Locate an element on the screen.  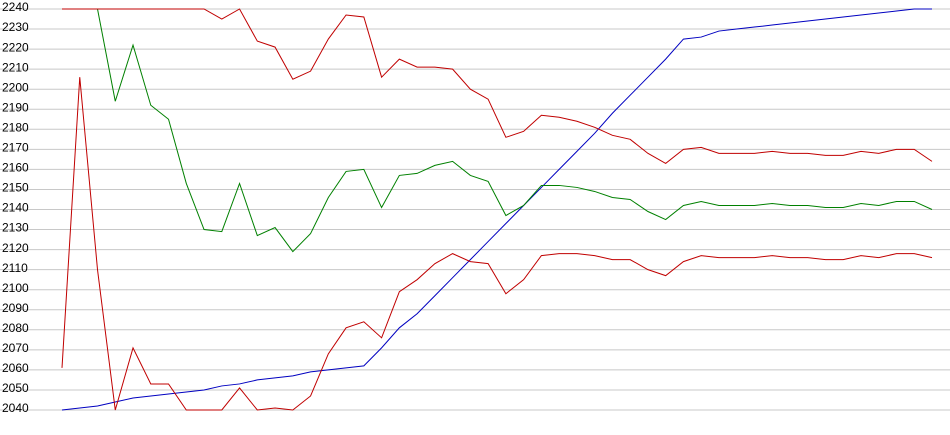
y-tick-label: 2040 is located at coordinates (15, 408).